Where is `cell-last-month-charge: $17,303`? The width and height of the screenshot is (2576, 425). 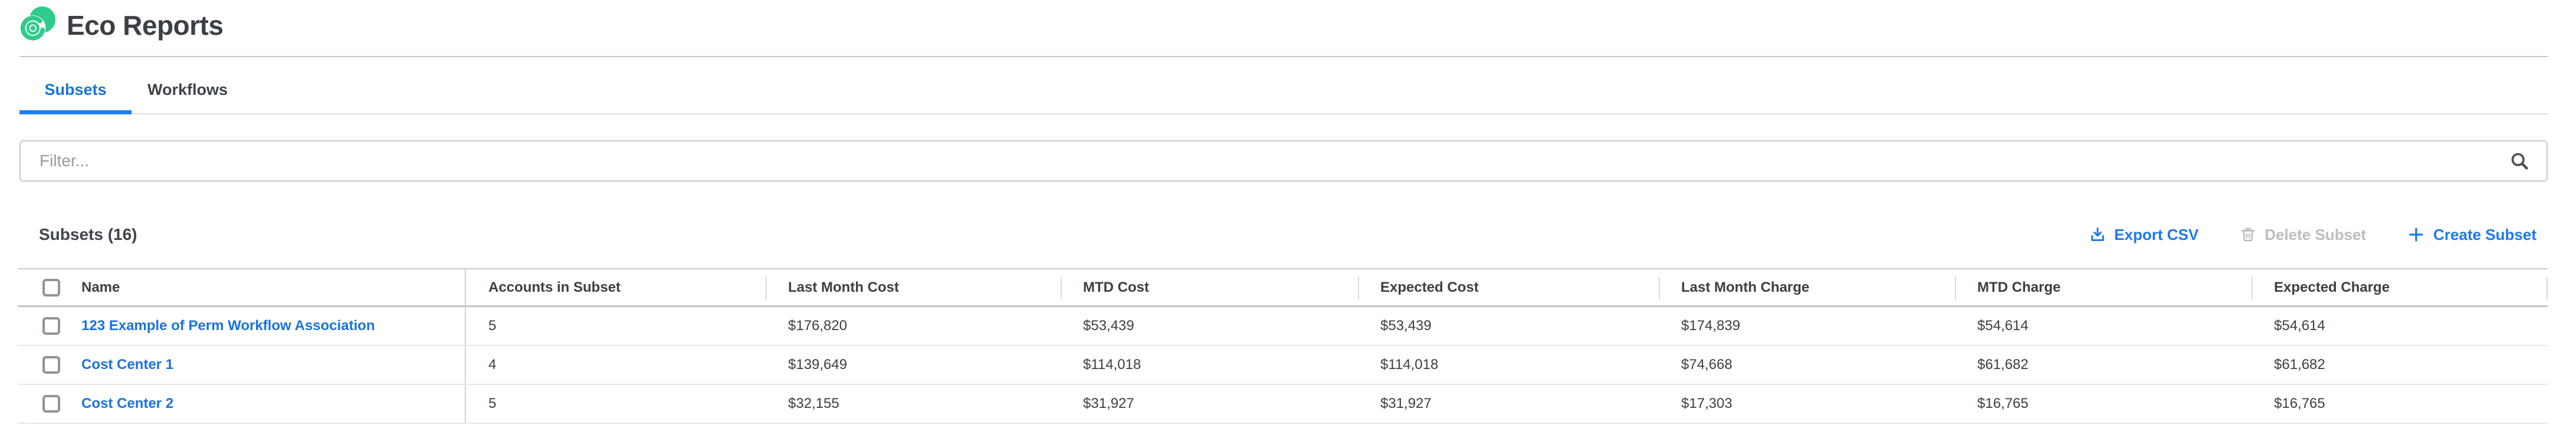 cell-last-month-charge: $17,303 is located at coordinates (1706, 403).